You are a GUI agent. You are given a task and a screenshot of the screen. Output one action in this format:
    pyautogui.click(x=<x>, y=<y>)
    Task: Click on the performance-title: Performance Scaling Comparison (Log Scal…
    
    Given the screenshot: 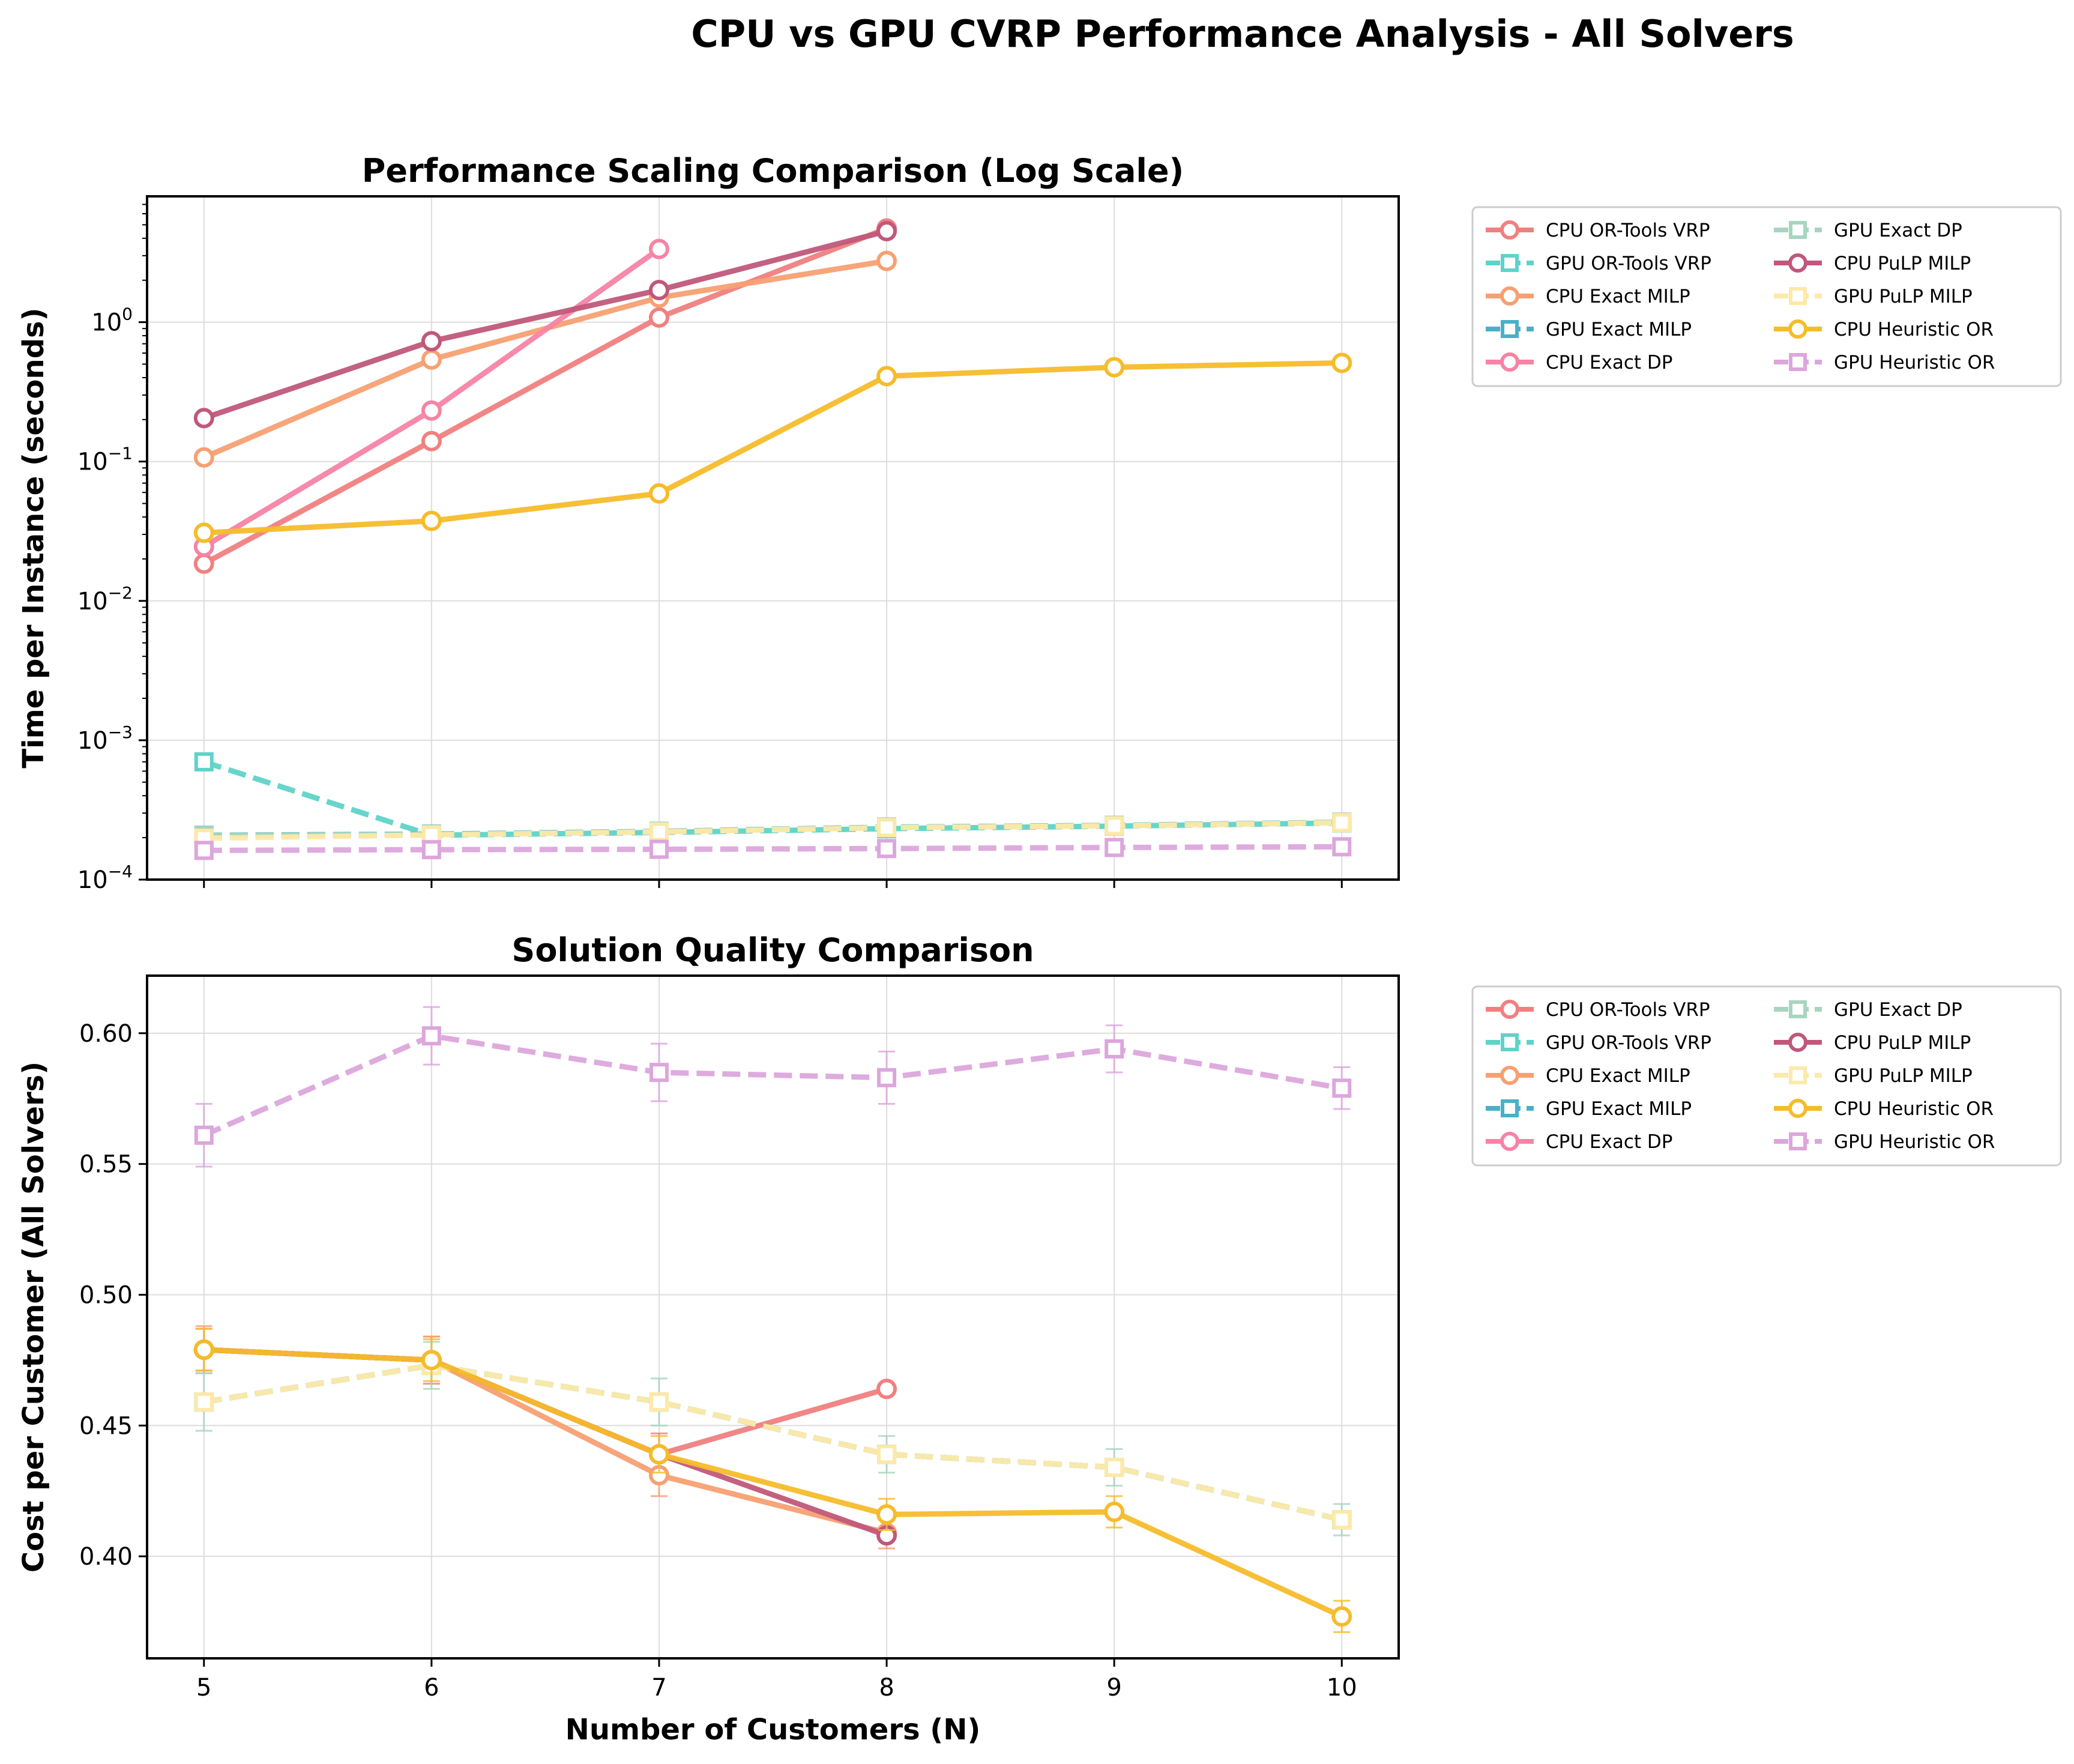 What is the action you would take?
    pyautogui.click(x=773, y=171)
    